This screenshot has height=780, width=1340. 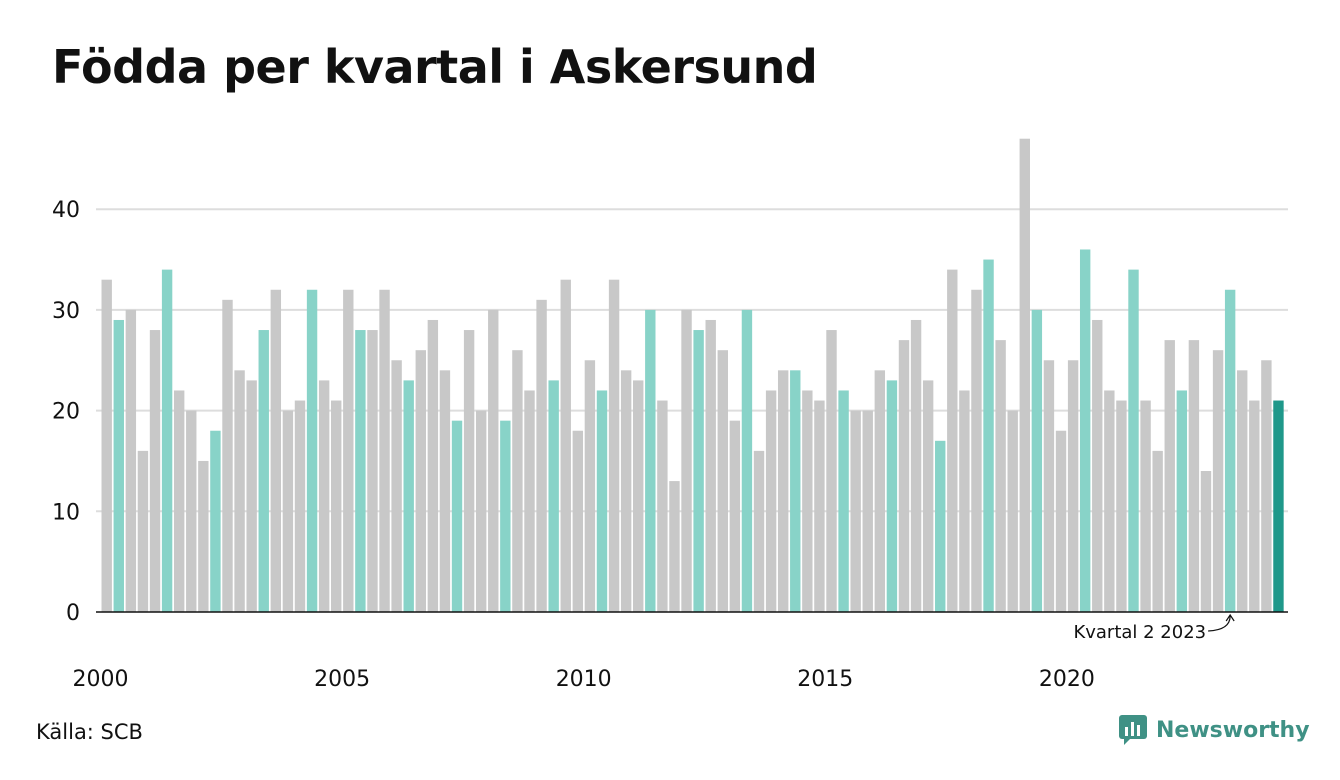 I want to click on y-axis-ticks: 0 10 20 30 40, so click(x=66, y=412).